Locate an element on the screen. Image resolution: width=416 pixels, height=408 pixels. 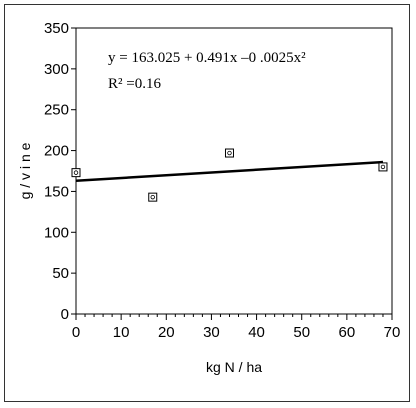
trendline-equation: y = 163.025 + 0.491x –0 .0025x² is located at coordinates (207, 58).